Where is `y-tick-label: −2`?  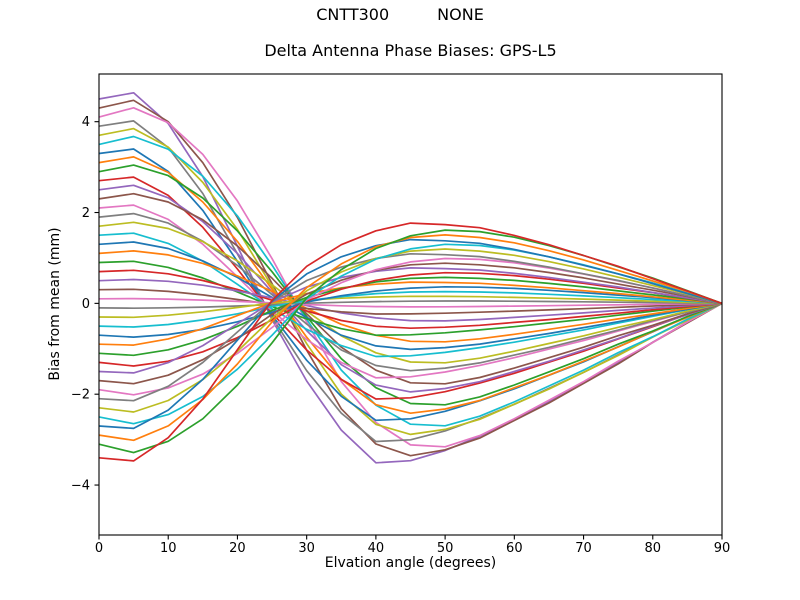
y-tick-label: −2 is located at coordinates (80, 395).